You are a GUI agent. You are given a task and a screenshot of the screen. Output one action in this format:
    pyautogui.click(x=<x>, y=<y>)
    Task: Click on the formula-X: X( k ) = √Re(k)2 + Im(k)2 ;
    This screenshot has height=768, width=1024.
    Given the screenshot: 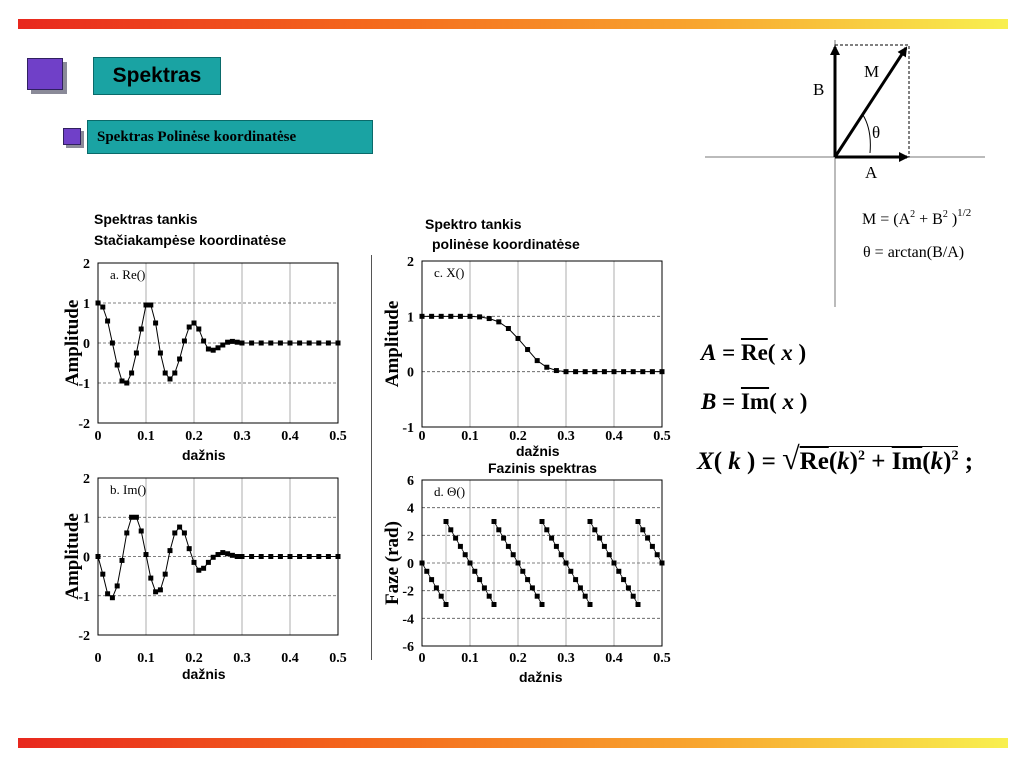 What is the action you would take?
    pyautogui.click(x=835, y=458)
    